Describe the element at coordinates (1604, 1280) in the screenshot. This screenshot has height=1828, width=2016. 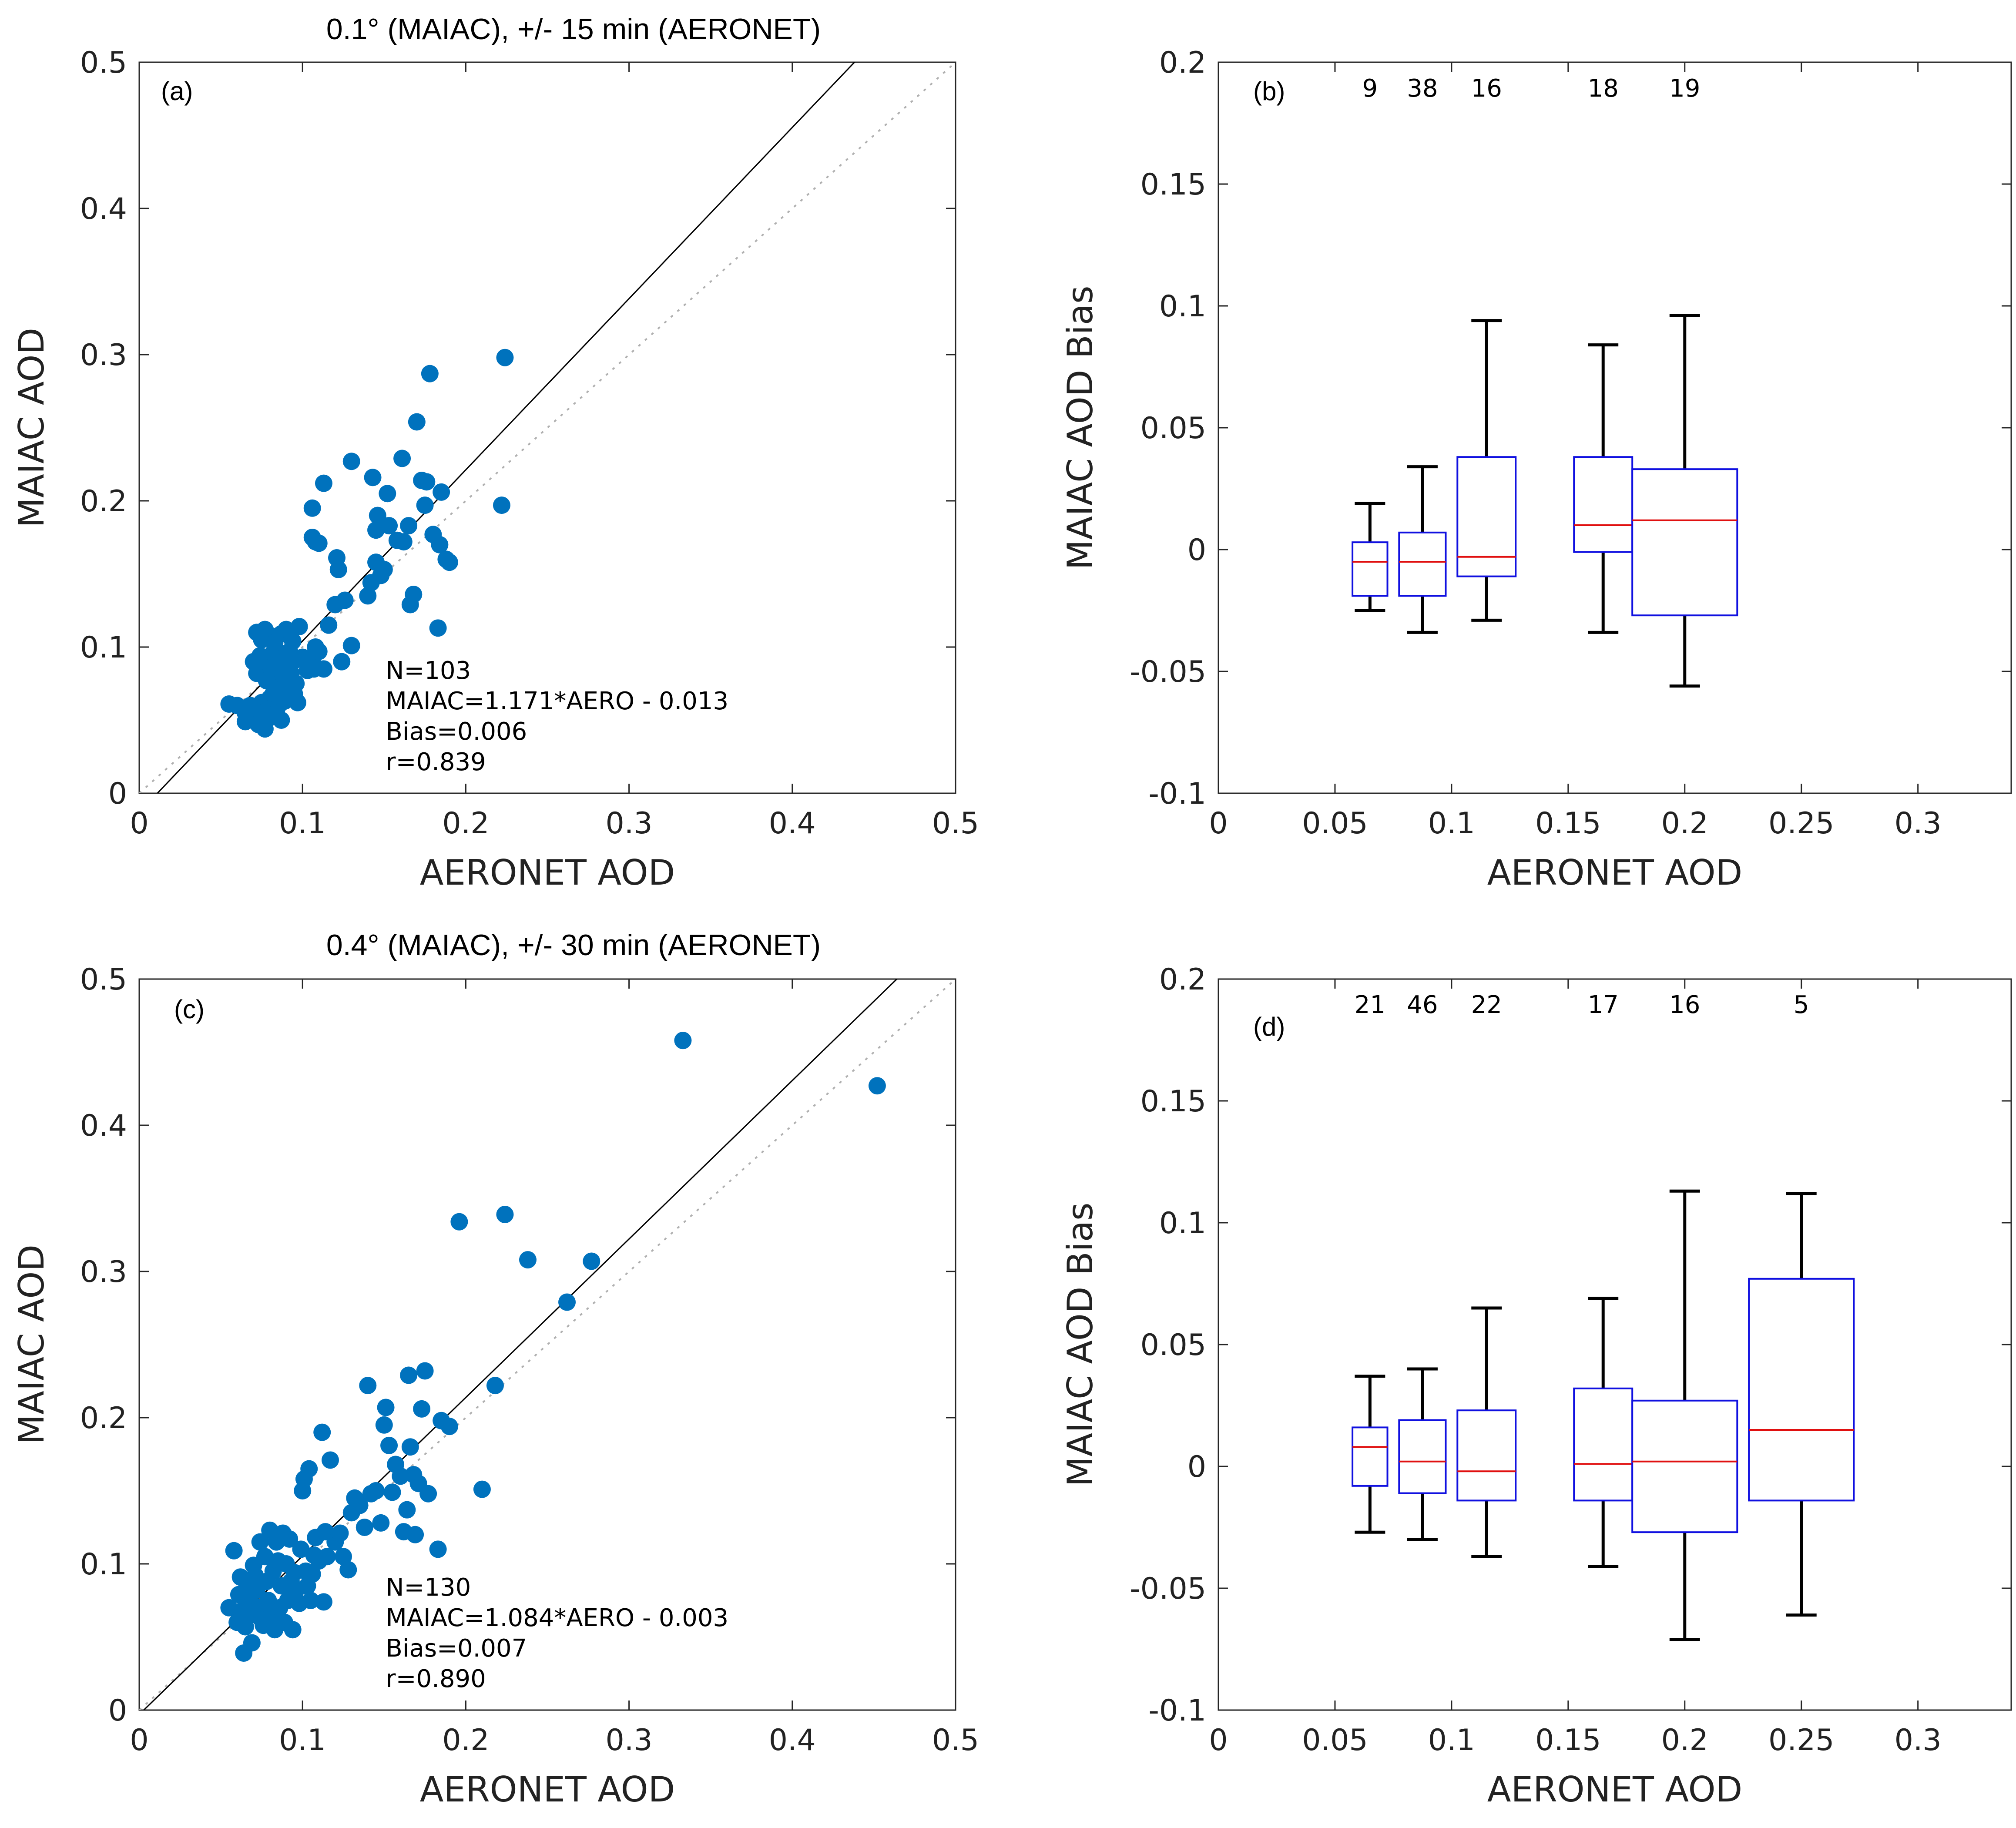
I see `box-plot: 17` at that location.